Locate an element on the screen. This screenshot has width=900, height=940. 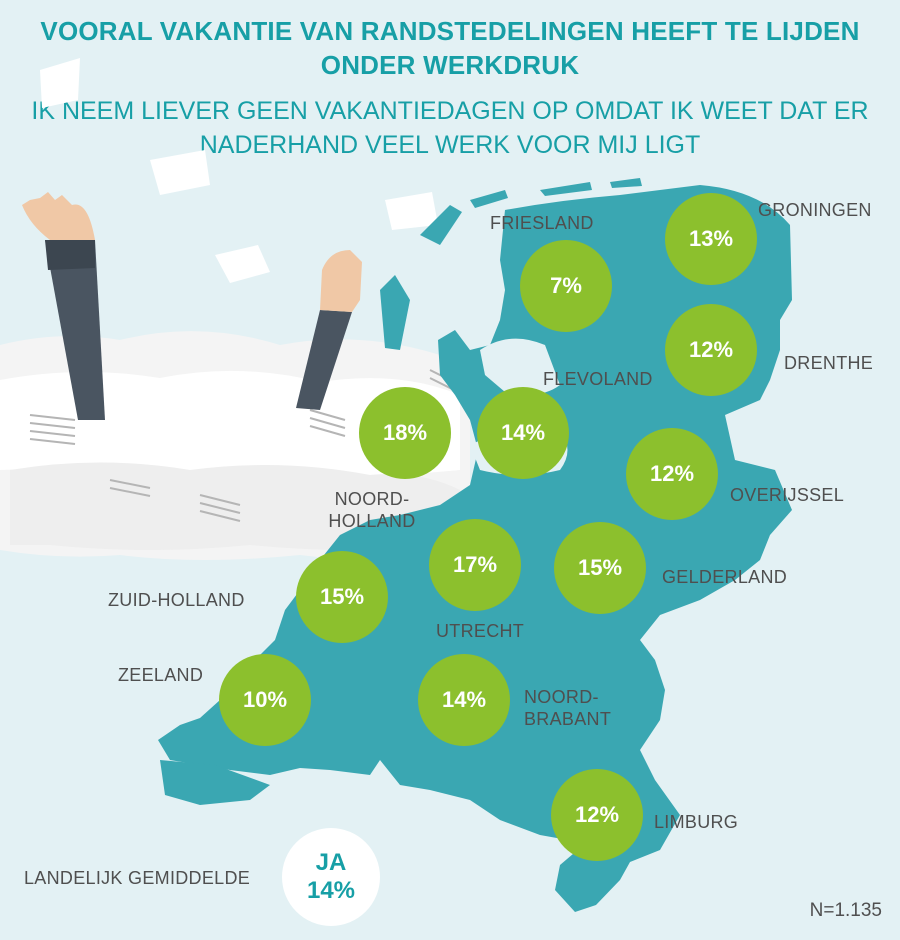
region-label-noord-brabant: NOORD-BRABANT is located at coordinates (568, 708).